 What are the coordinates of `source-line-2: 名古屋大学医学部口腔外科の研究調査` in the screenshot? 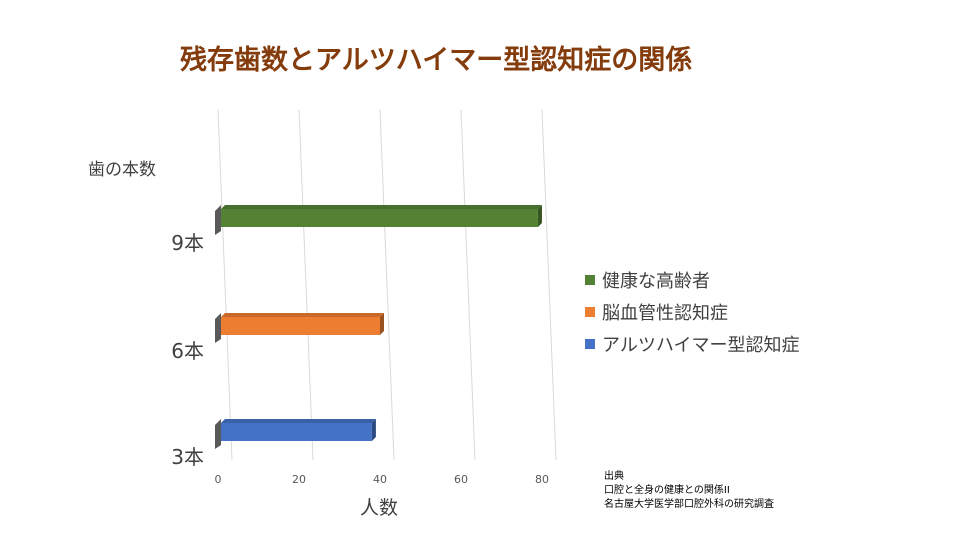 It's located at (689, 504).